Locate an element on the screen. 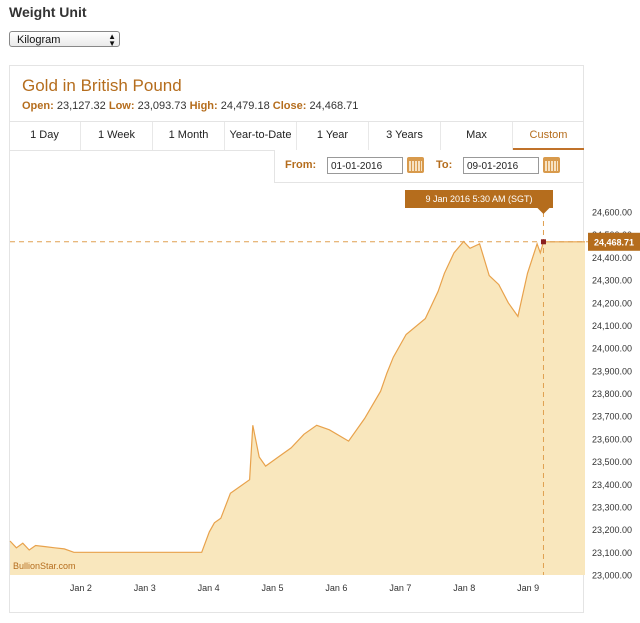 The image size is (640, 623). y-tick-label: 24,200.00 is located at coordinates (612, 303).